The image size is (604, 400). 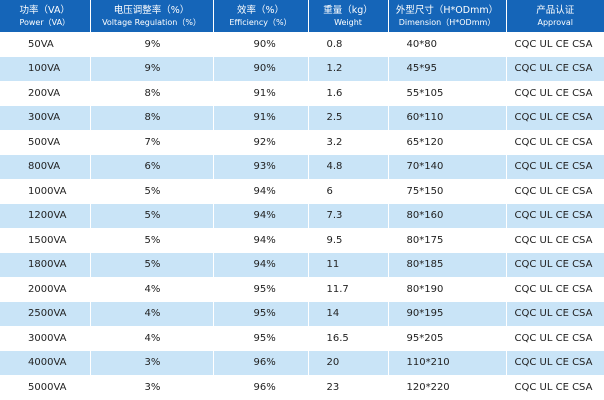 I want to click on header-dimension: 外型尺寸（H*ODmm） Dimension（H*ODmm）, so click(x=447, y=16).